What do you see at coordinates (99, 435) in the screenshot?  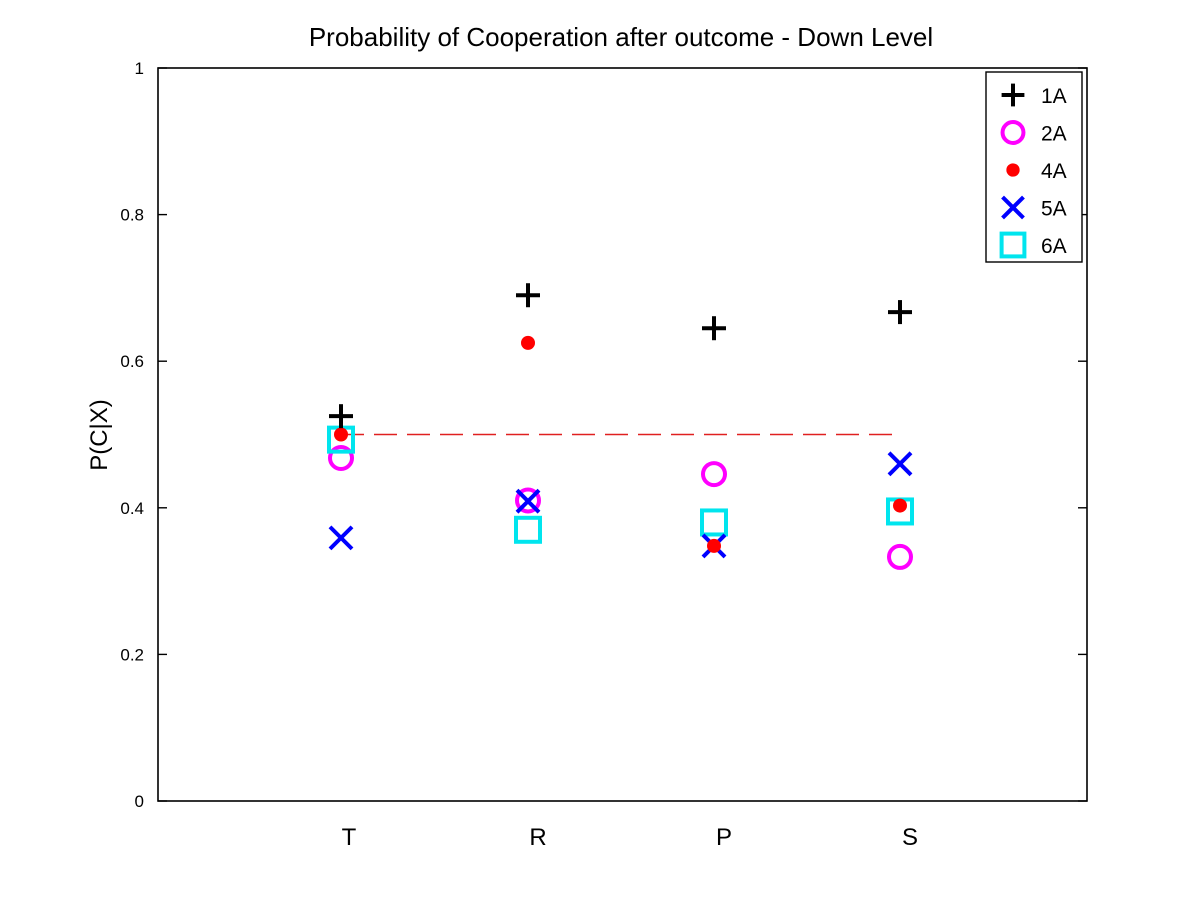 I see `y-axis-label: P(C|X)` at bounding box center [99, 435].